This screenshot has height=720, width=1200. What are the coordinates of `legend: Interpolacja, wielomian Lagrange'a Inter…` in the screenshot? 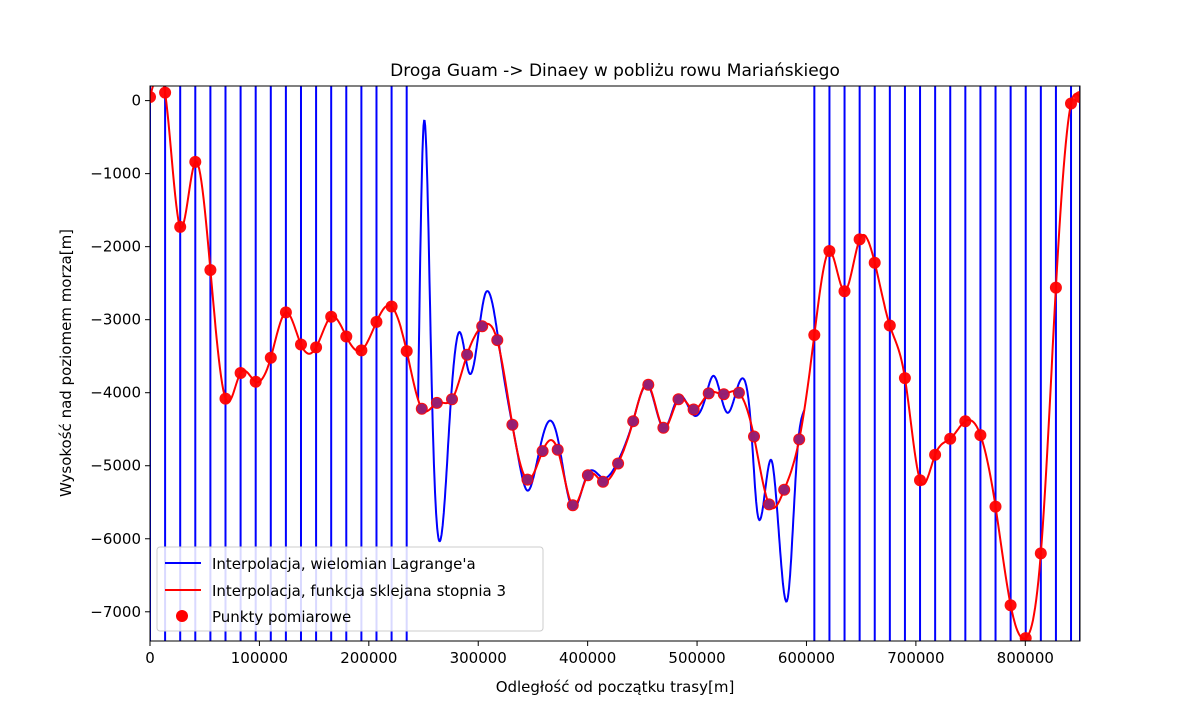 It's located at (350, 589).